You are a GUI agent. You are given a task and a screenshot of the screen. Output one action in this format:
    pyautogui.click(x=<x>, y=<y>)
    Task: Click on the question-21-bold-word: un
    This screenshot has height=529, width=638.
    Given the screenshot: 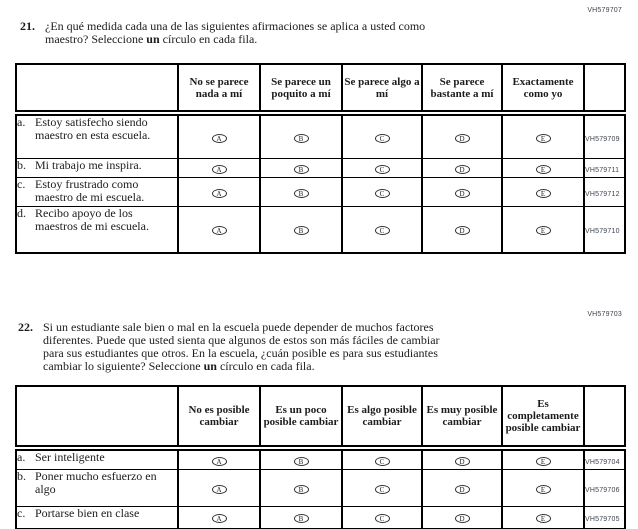 What is the action you would take?
    pyautogui.click(x=153, y=39)
    